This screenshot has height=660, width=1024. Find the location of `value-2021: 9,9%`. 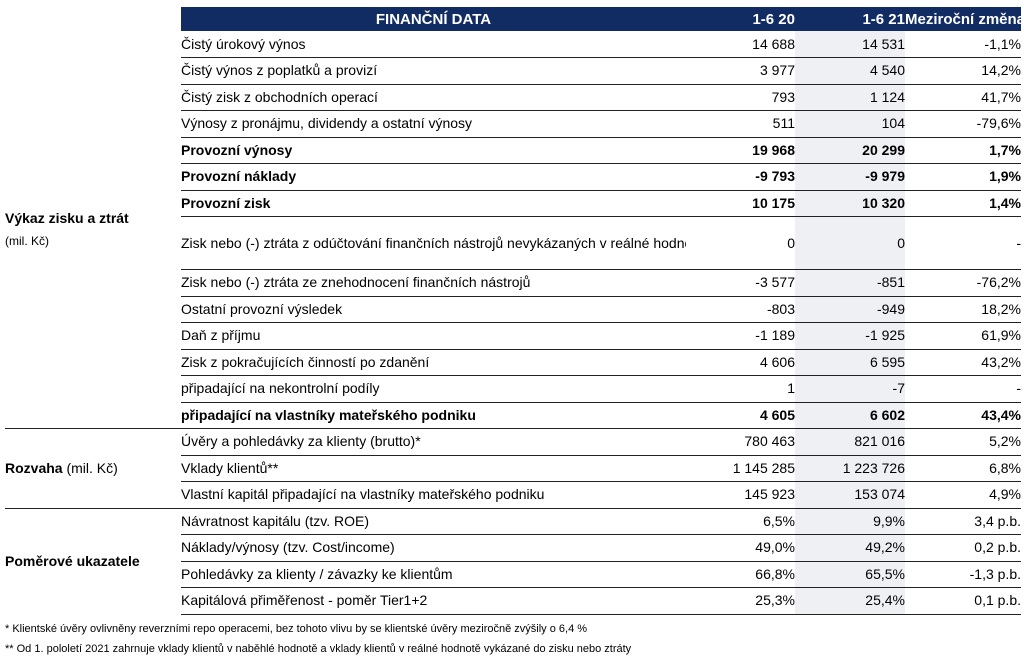

value-2021: 9,9% is located at coordinates (850, 521).